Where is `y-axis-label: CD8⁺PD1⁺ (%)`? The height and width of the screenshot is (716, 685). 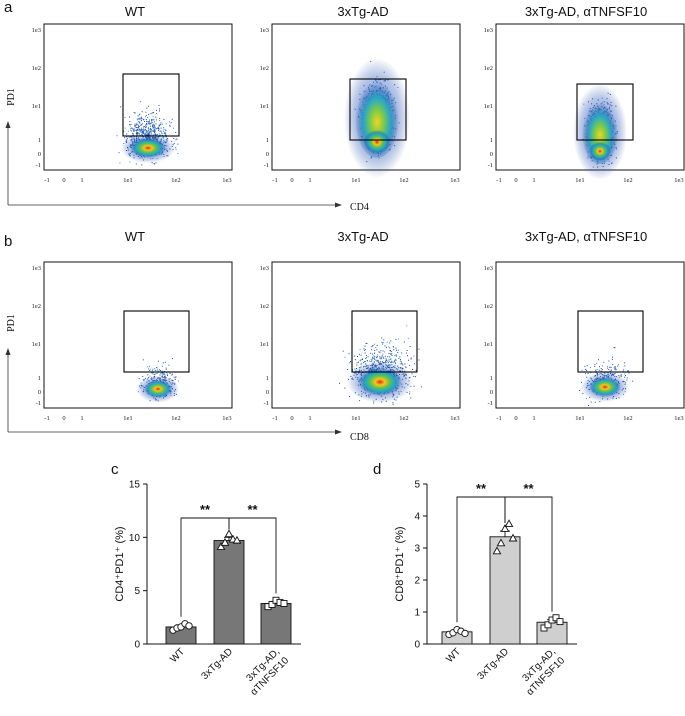 y-axis-label: CD8⁺PD1⁺ (%) is located at coordinates (400, 563).